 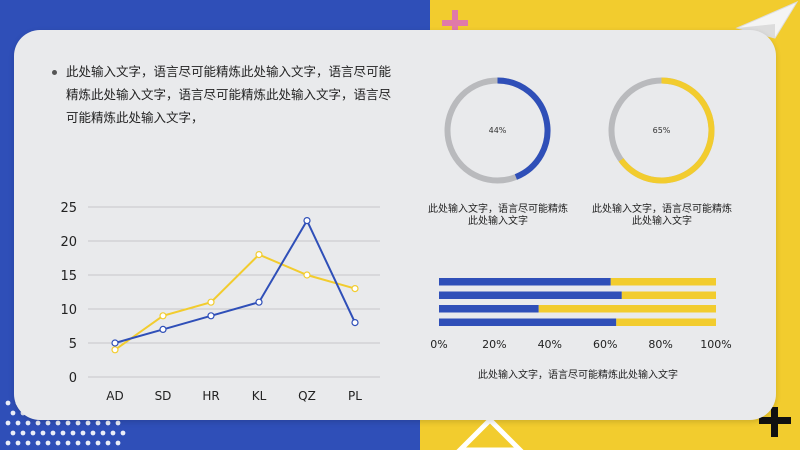 What do you see at coordinates (68, 242) in the screenshot?
I see `y-tick-label: 20` at bounding box center [68, 242].